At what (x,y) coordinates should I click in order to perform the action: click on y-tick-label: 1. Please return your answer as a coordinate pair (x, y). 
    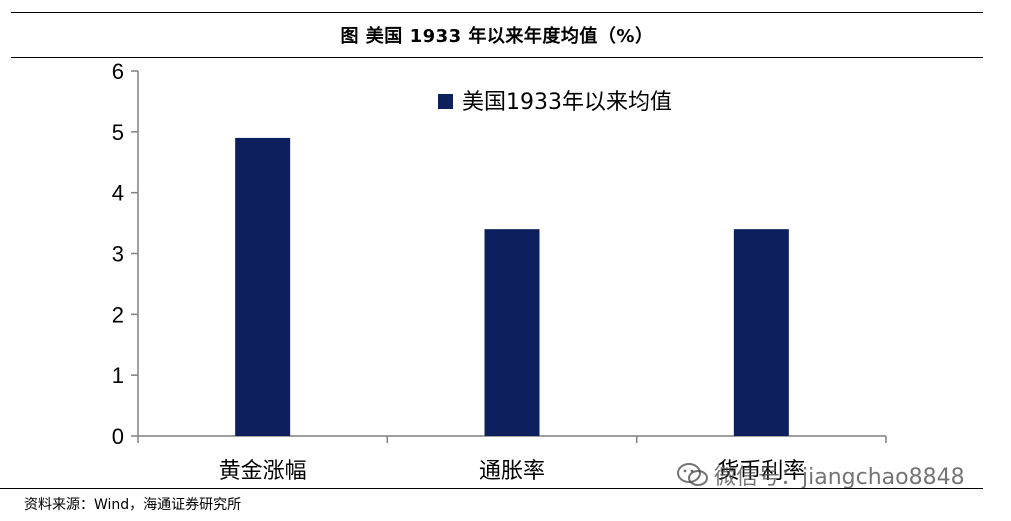
    Looking at the image, I should click on (118, 375).